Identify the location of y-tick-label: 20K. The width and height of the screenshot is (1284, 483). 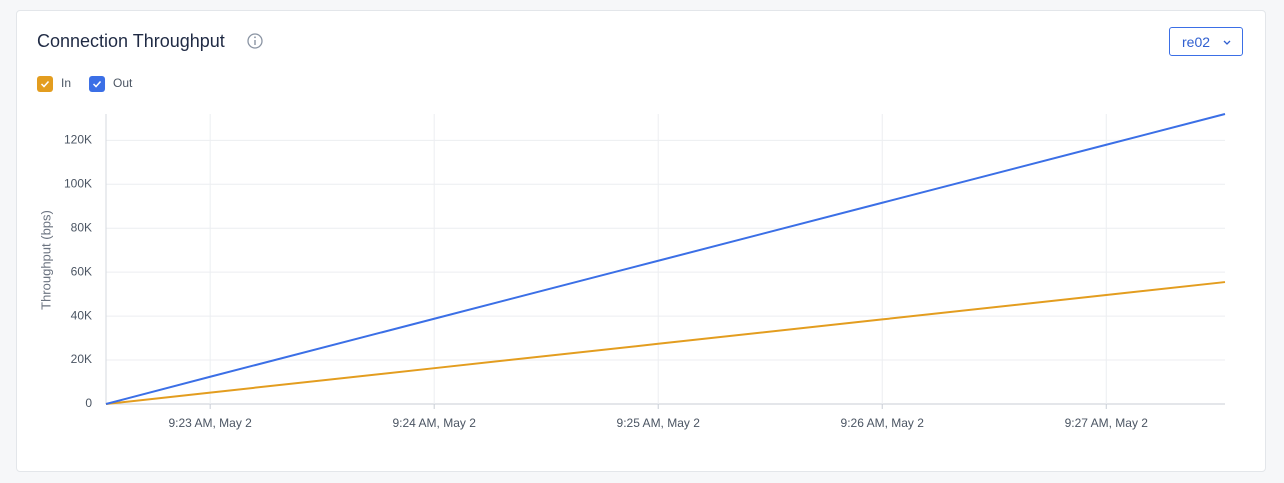
(81, 359).